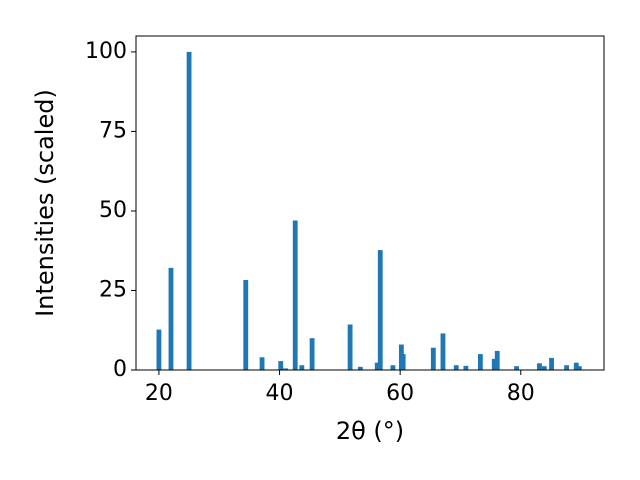 This screenshot has width=640, height=480. Describe the element at coordinates (370, 431) in the screenshot. I see `x-axis-label: 2θ (°)` at that location.